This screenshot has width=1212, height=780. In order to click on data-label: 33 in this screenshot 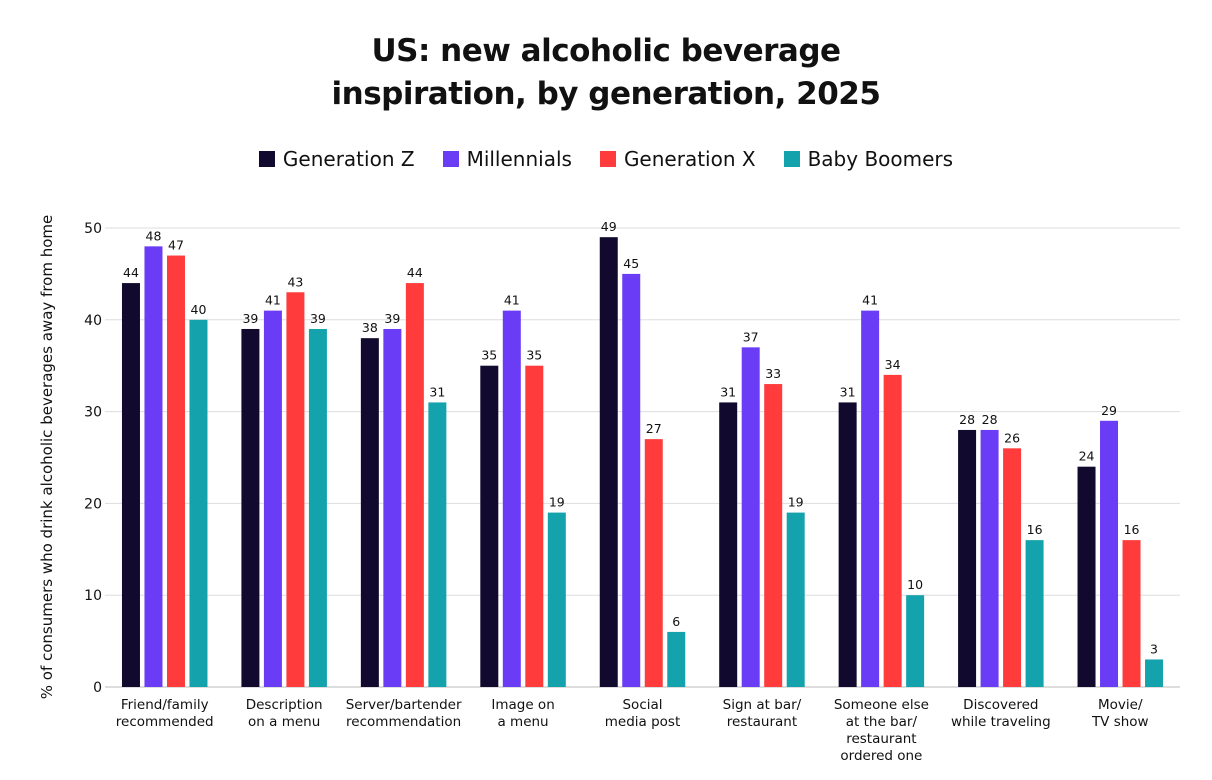, I will do `click(773, 373)`.